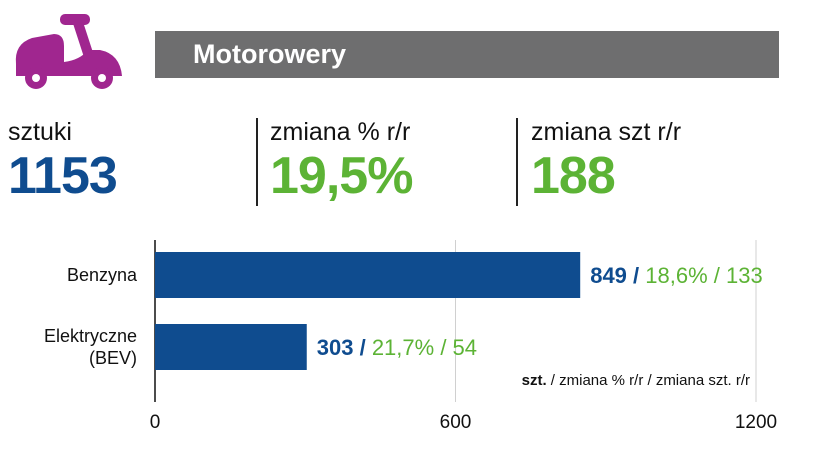 The width and height of the screenshot is (814, 468). What do you see at coordinates (63, 176) in the screenshot?
I see `kpi-units-value: 1153` at bounding box center [63, 176].